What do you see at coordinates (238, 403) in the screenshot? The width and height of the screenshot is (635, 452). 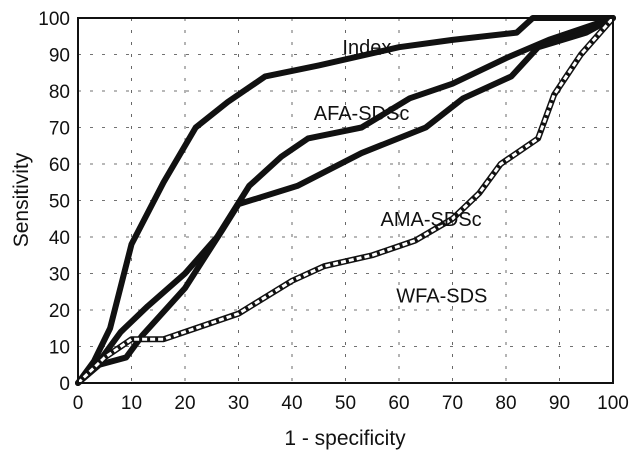 I see `x-tick-label: 30` at bounding box center [238, 403].